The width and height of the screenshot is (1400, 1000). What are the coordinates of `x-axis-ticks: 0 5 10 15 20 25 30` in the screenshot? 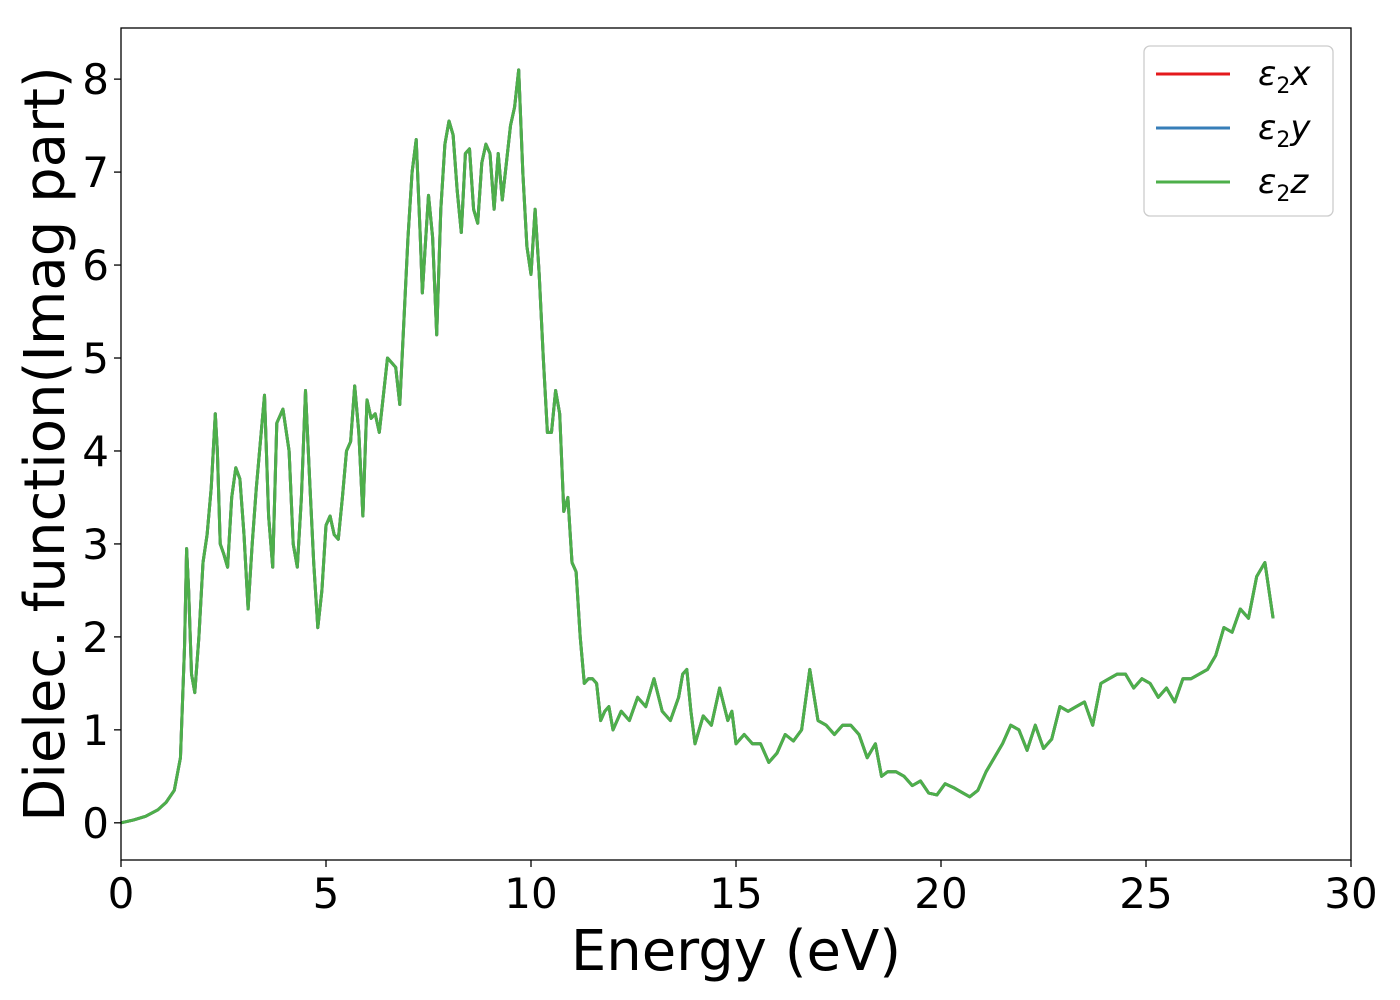 It's located at (743, 889).